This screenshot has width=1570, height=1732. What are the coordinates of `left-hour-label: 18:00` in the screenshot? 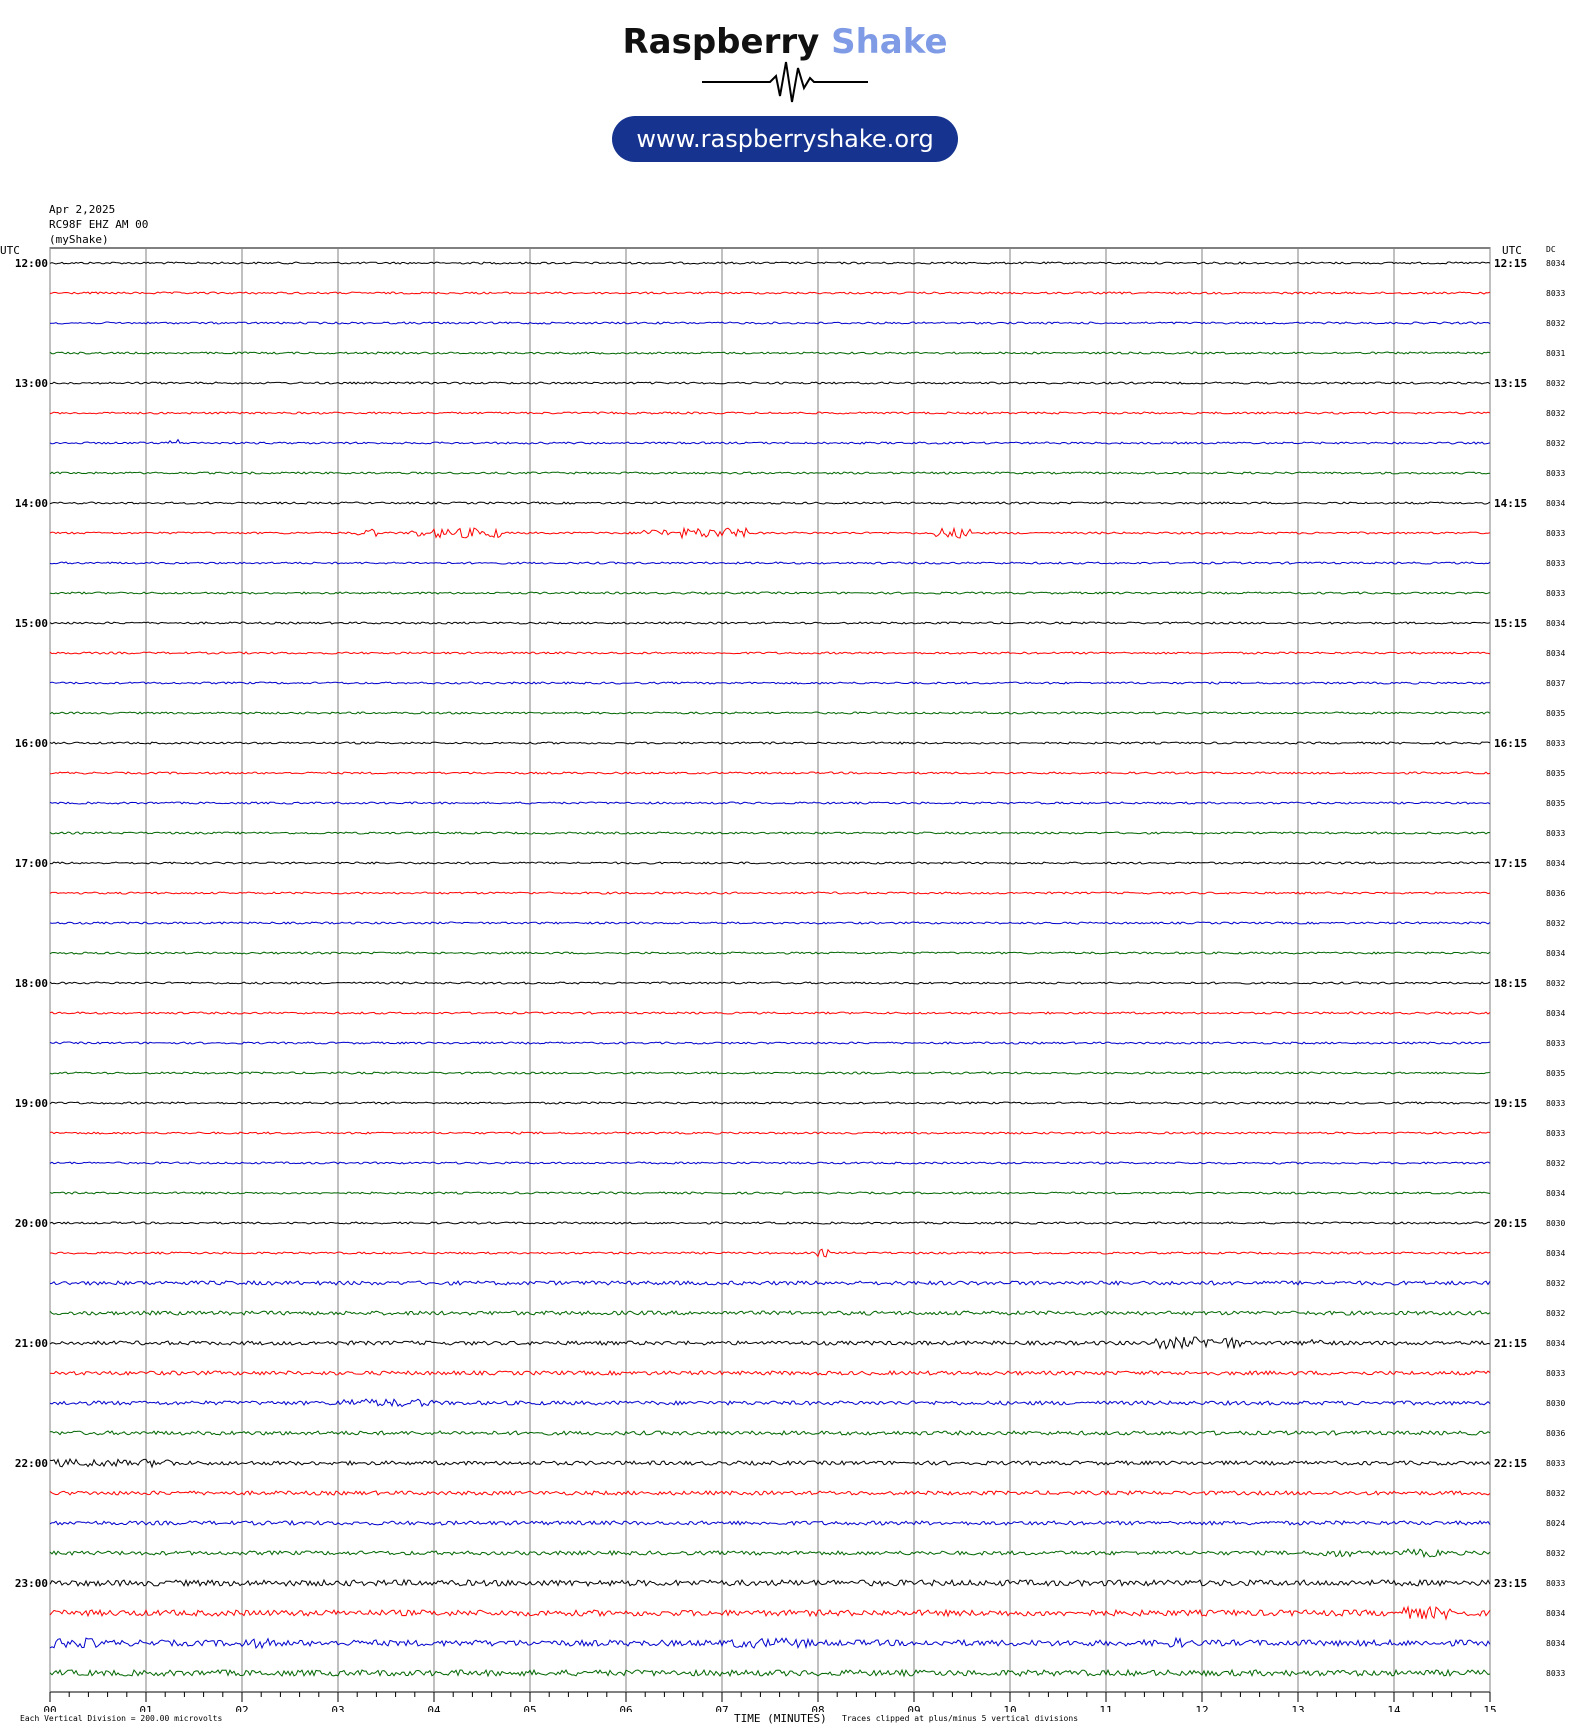 It's located at (31, 983).